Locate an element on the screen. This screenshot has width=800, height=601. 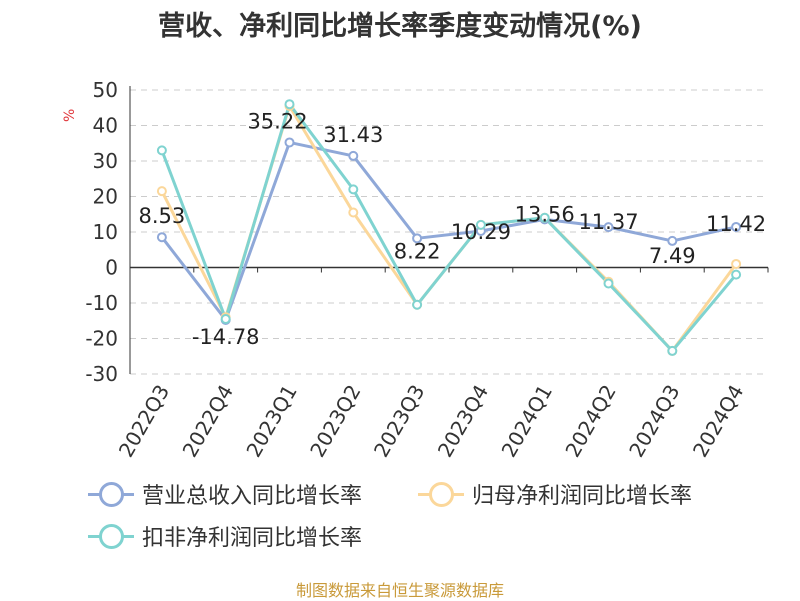
x-tick-label: 2022Q4 is located at coordinates (208, 421).